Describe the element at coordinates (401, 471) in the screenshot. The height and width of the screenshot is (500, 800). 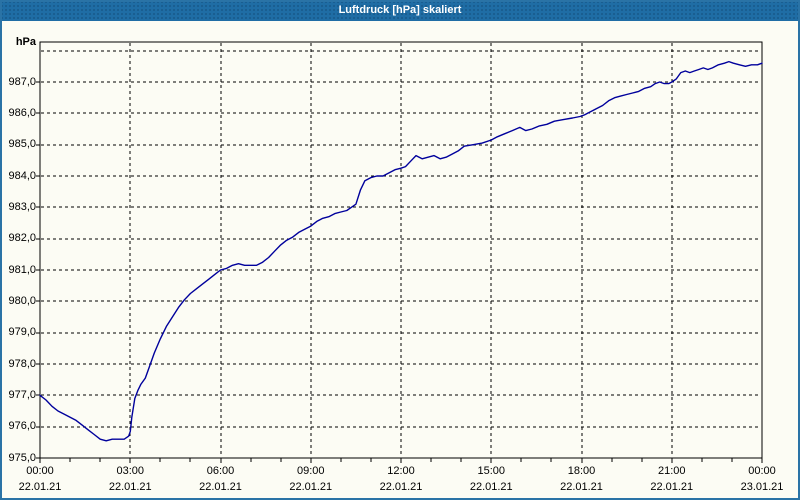
I see `x-tick-time-label: 12:00` at that location.